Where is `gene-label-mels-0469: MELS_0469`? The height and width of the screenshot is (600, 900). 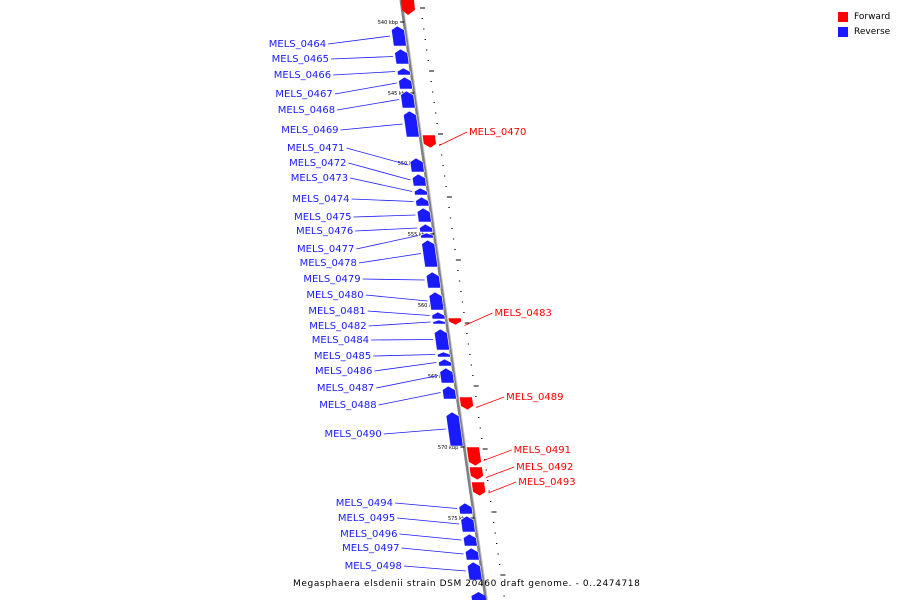
gene-label-mels-0469: MELS_0469 is located at coordinates (309, 130).